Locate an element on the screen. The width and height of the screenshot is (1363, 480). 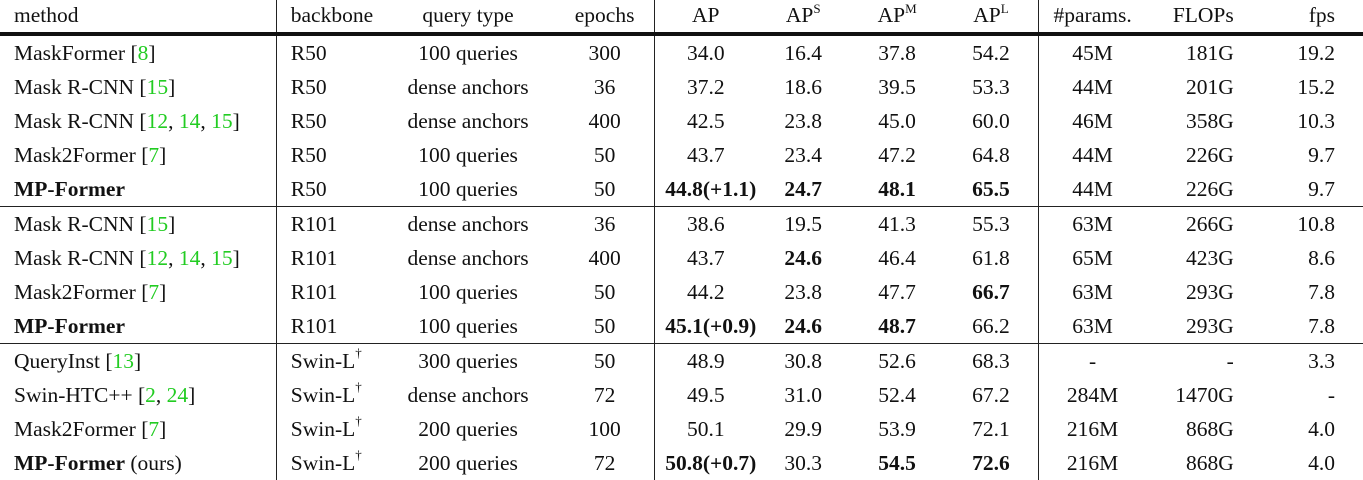
cell-ap-medium: 52.6 is located at coordinates (897, 361).